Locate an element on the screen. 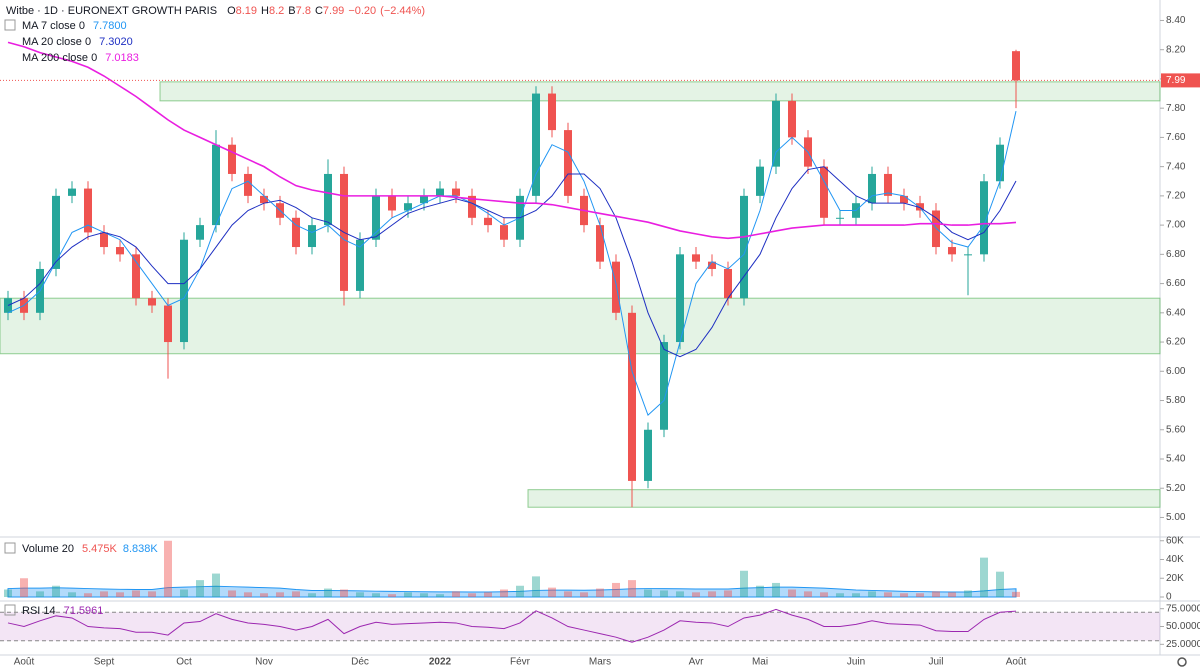 This screenshot has height=670, width=1200. legend-value: 5.475K is located at coordinates (100, 549).